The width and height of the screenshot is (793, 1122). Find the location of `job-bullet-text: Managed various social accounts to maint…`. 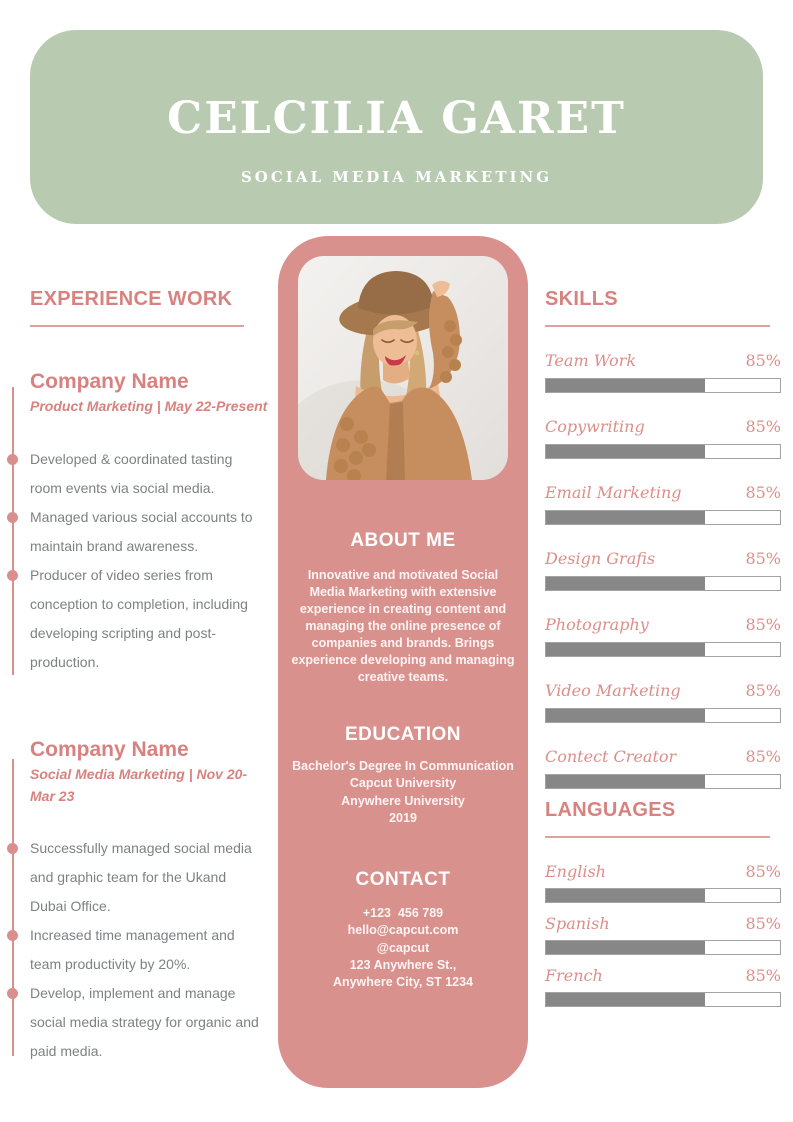

job-bullet-text: Managed various social accounts to maint… is located at coordinates (141, 531).